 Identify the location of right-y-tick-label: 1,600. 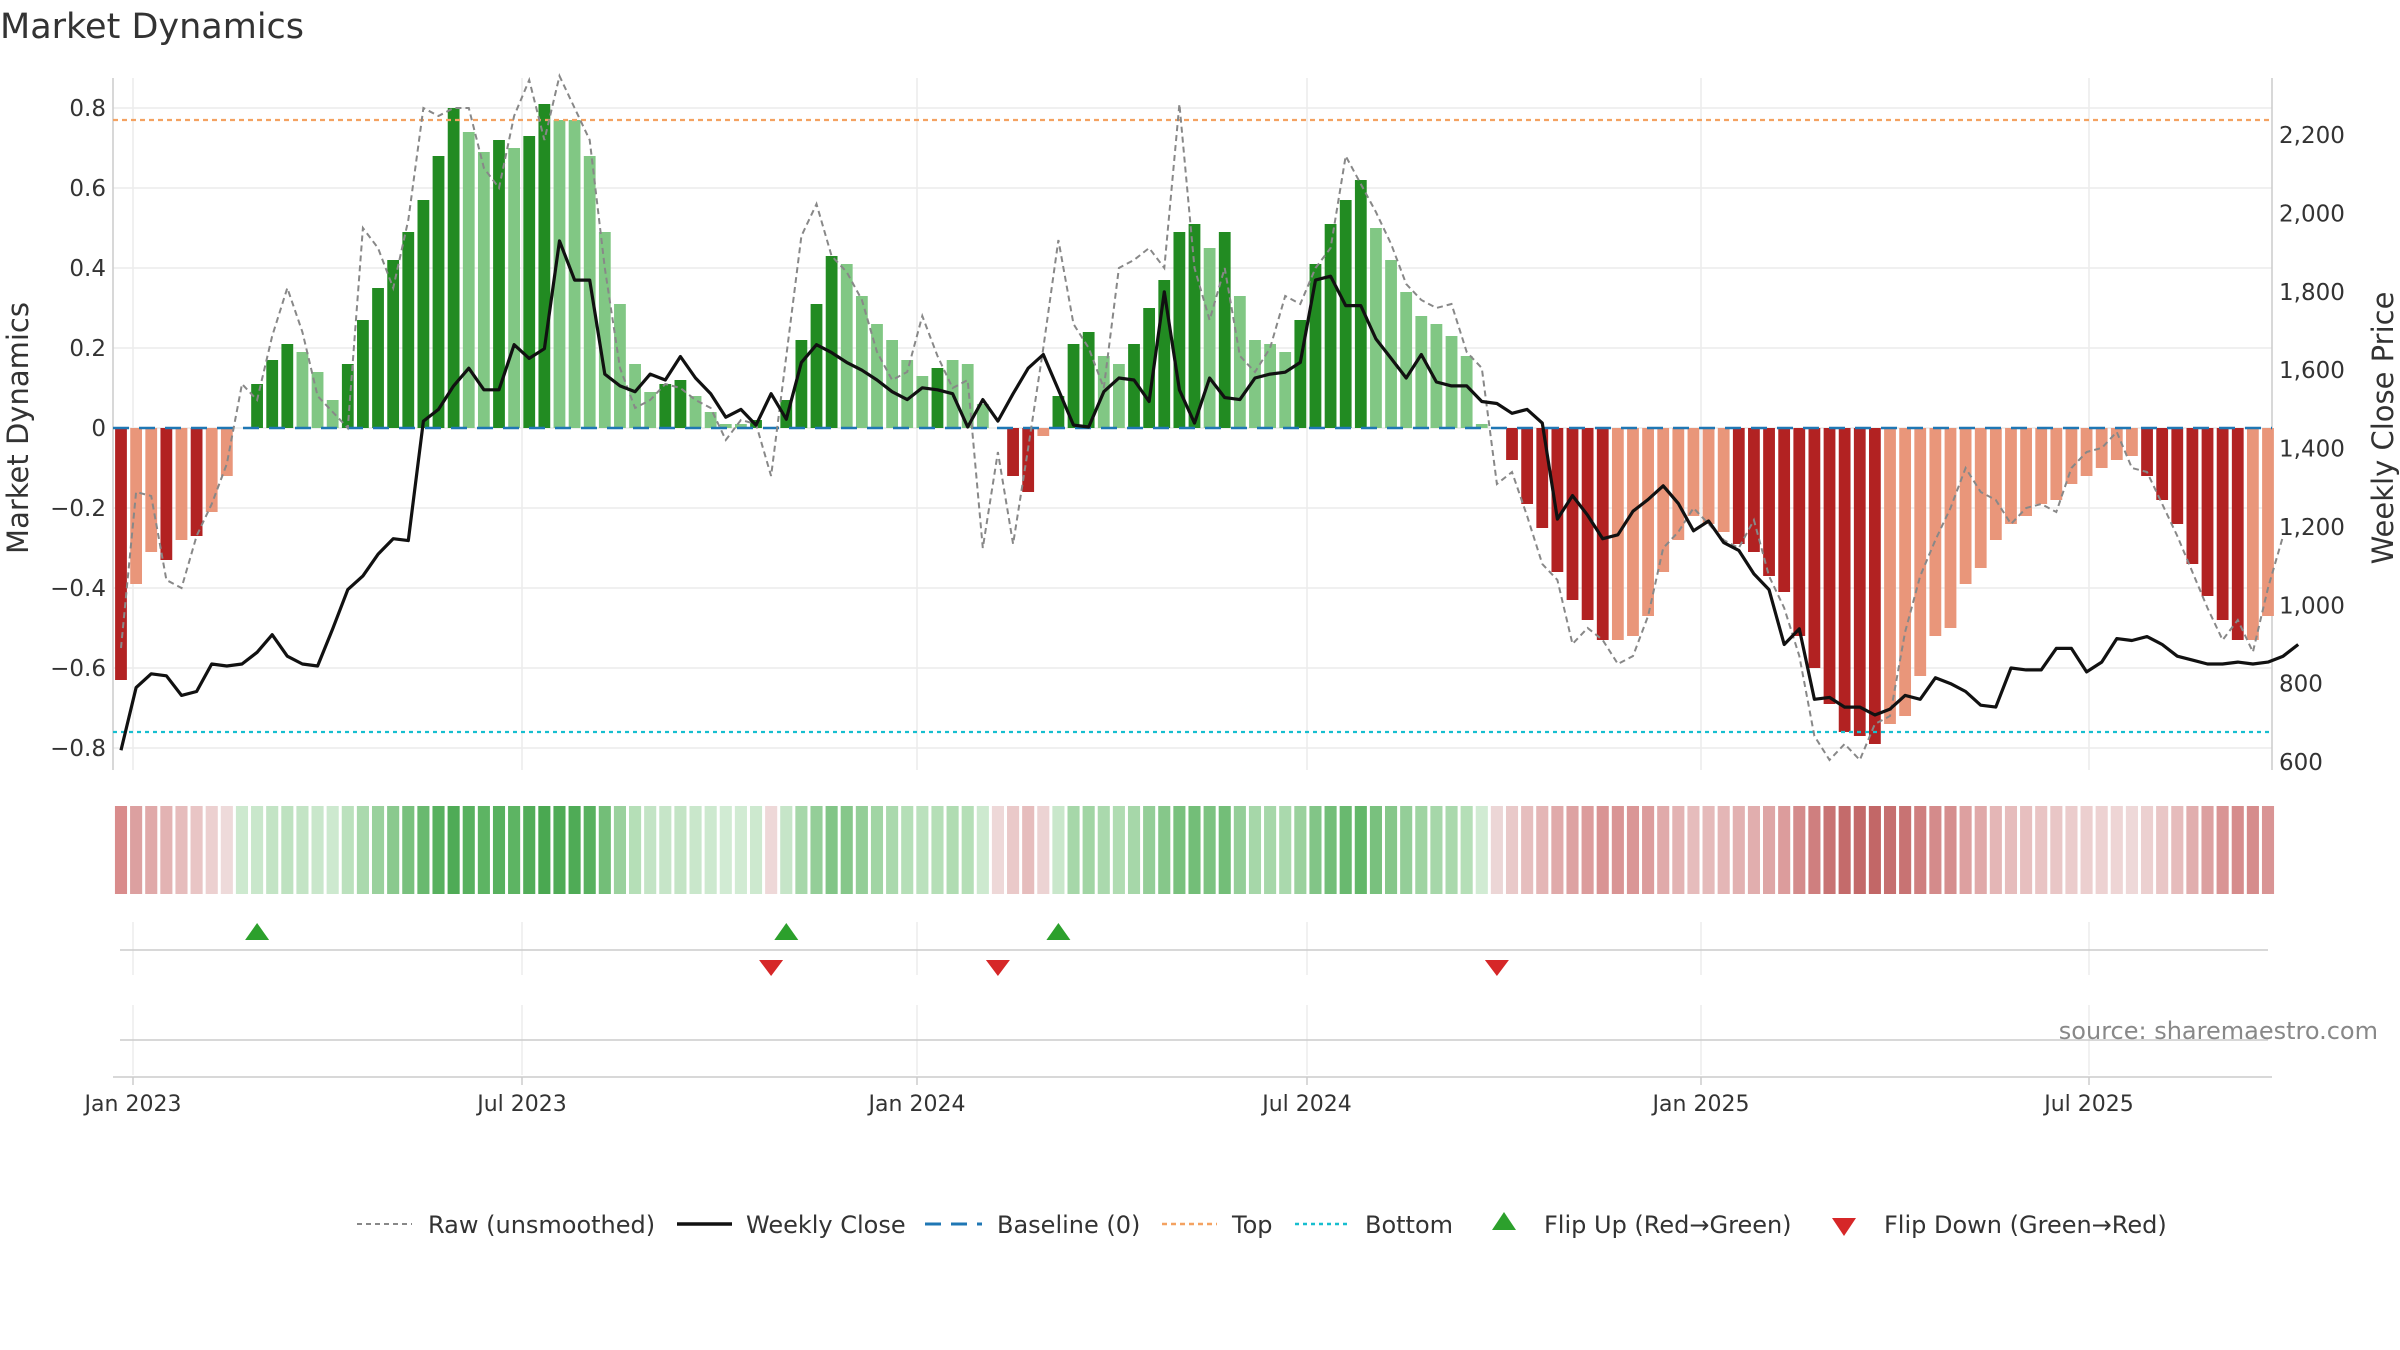
(2312, 371).